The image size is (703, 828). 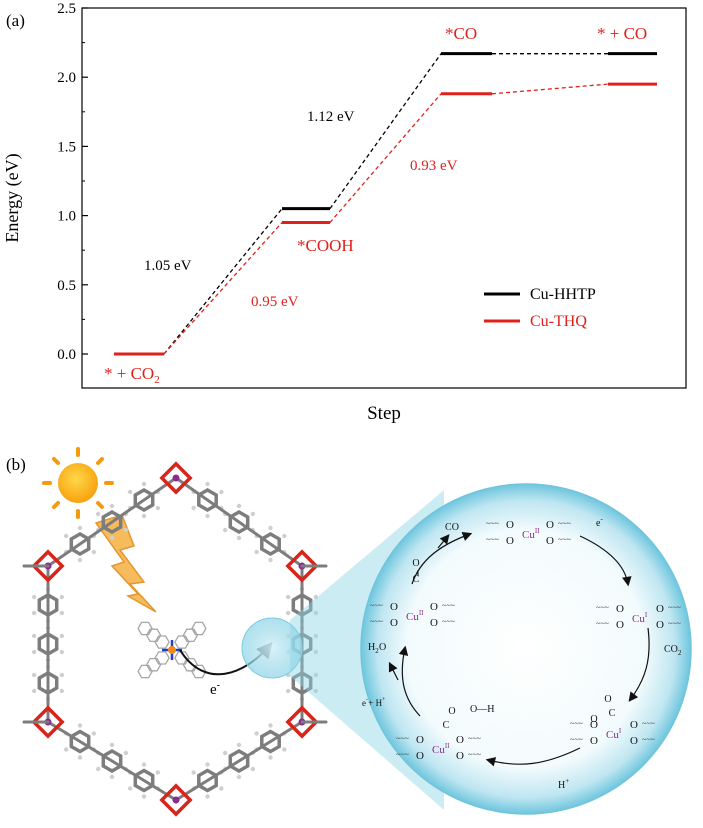 I want to click on y-axis-title: Energy (eV), so click(x=12, y=197).